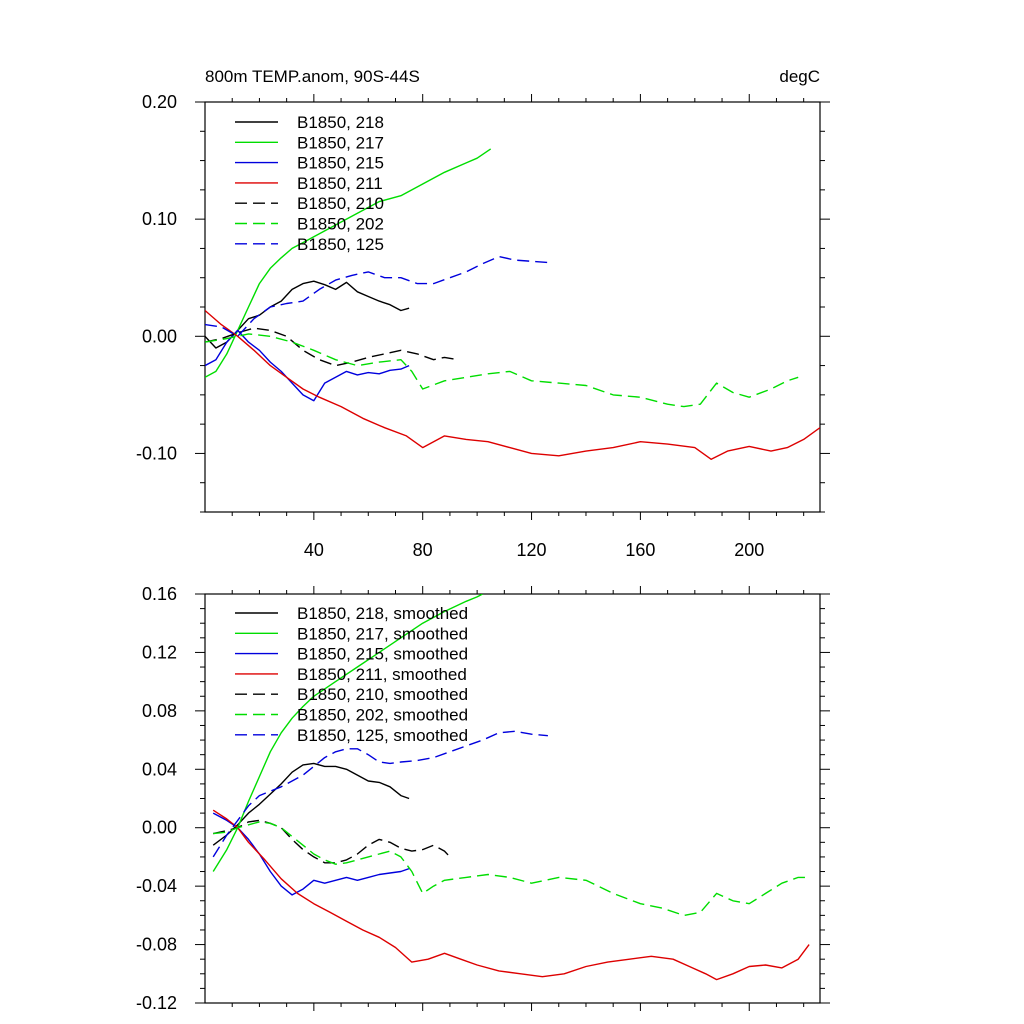  Describe the element at coordinates (382, 694) in the screenshot. I see `legend-label: B1850, 210, smoothed` at that location.